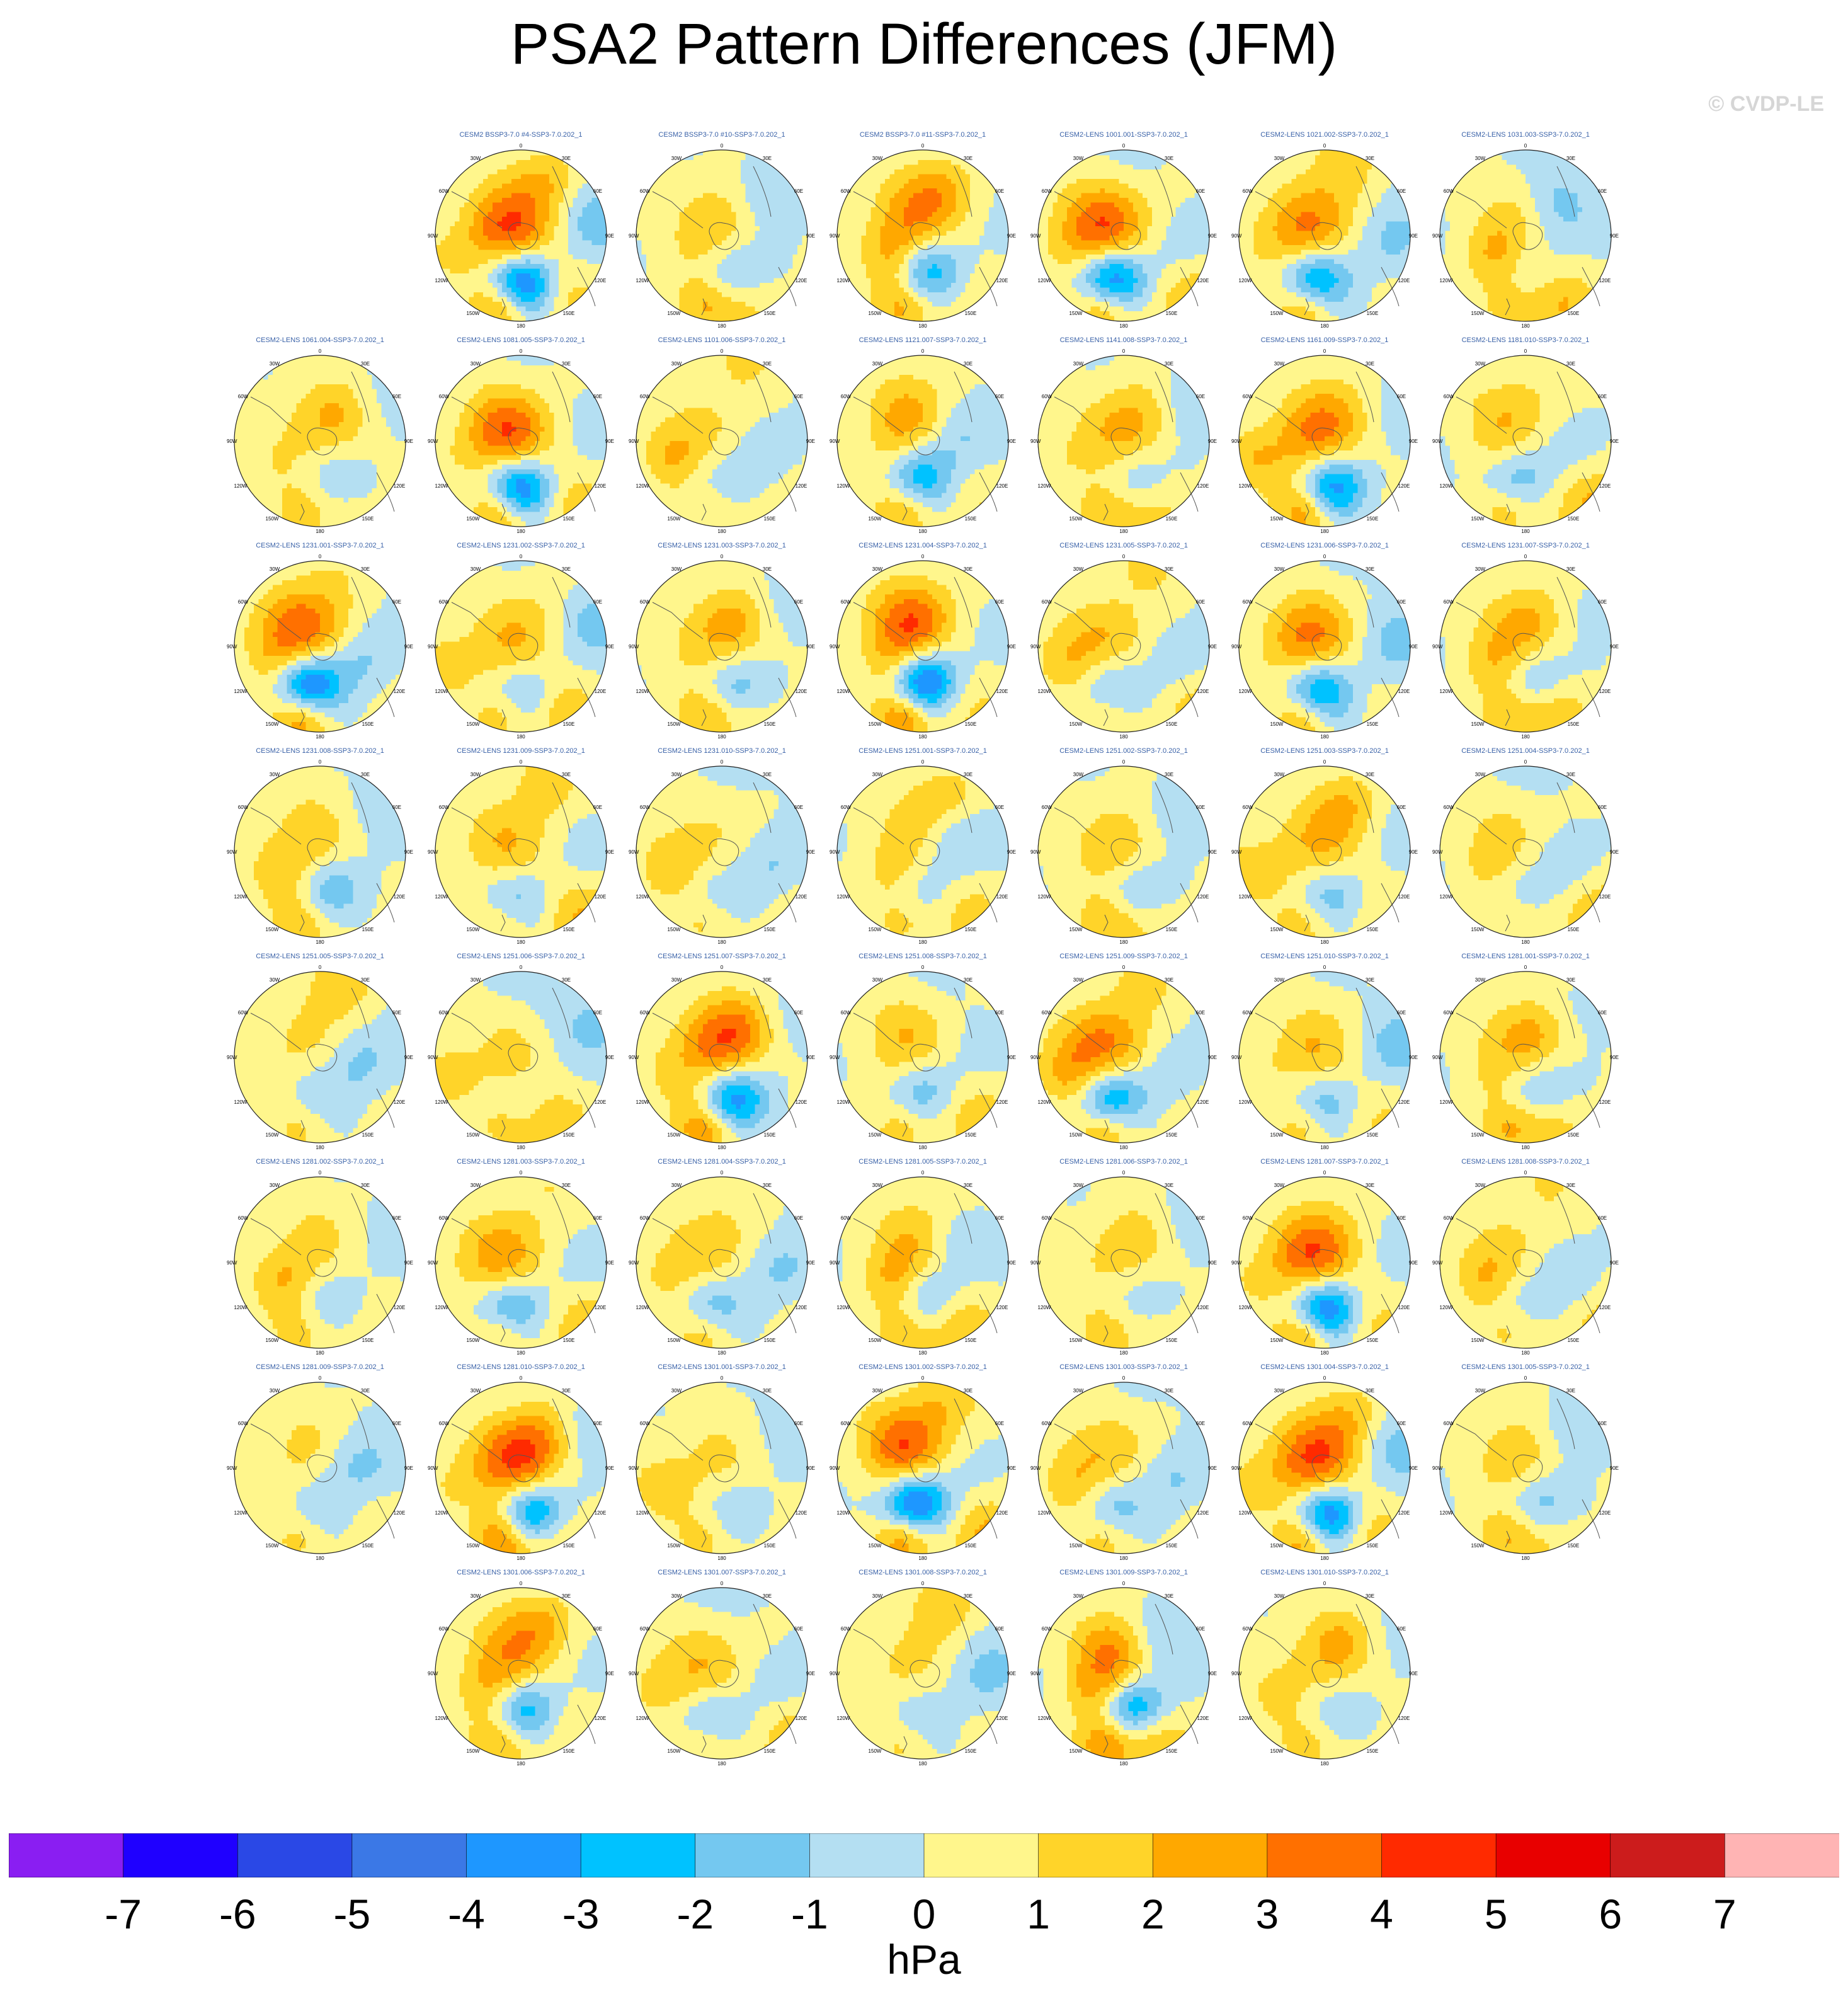  I want to click on panel-title: CESM2-LENS 1281.004-SSP3-7.0.202_1, so click(721, 1162).